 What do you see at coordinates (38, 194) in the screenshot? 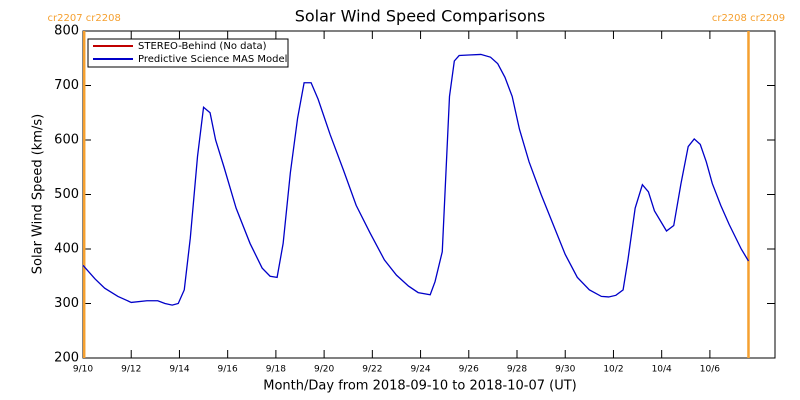
I see `y-axis-label: Solar Wind Speed (km/s)` at bounding box center [38, 194].